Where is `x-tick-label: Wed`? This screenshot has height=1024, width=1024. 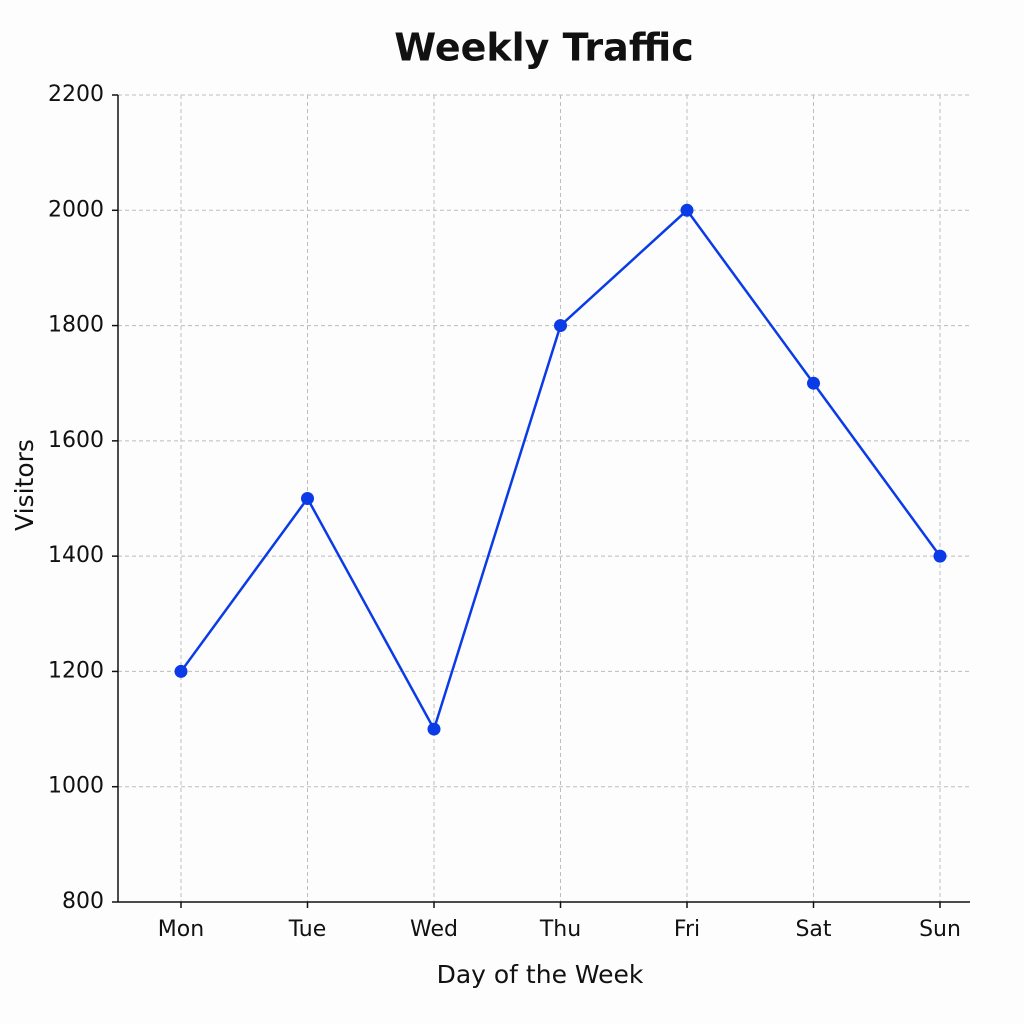 x-tick-label: Wed is located at coordinates (434, 929).